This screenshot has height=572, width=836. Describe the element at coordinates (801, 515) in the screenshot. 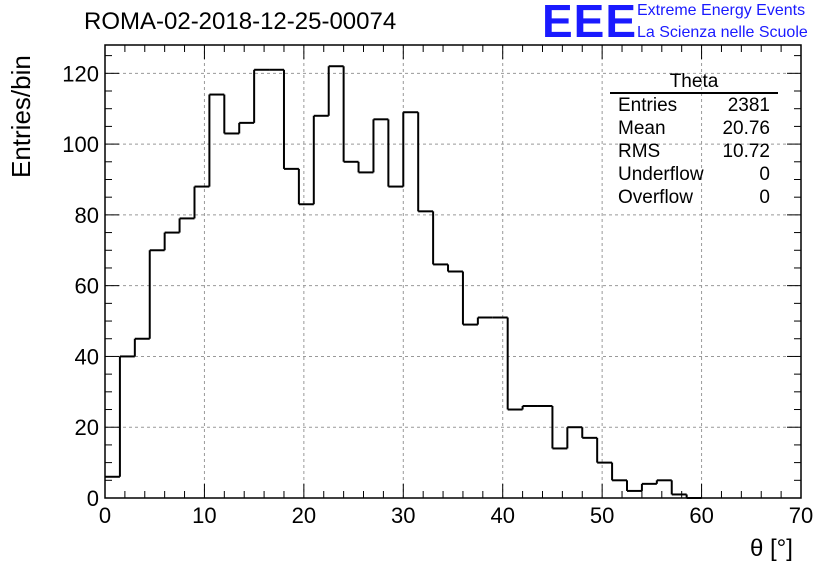

I see `x-tick-label: 70` at that location.